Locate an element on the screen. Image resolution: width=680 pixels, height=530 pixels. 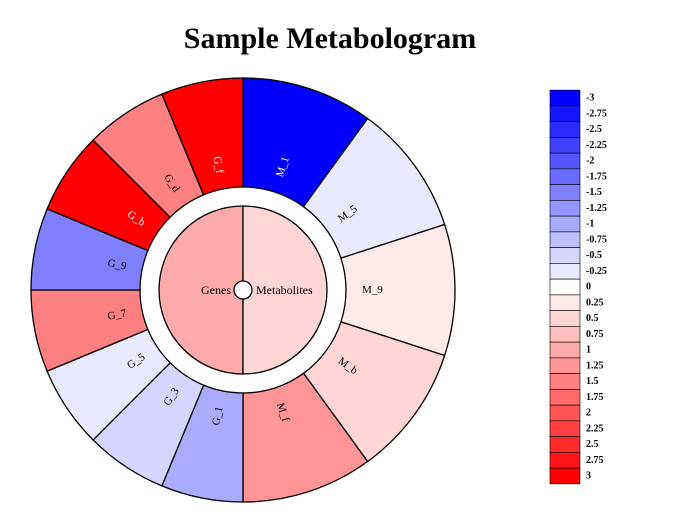
legend-tick-label: -2.5 is located at coordinates (594, 129).